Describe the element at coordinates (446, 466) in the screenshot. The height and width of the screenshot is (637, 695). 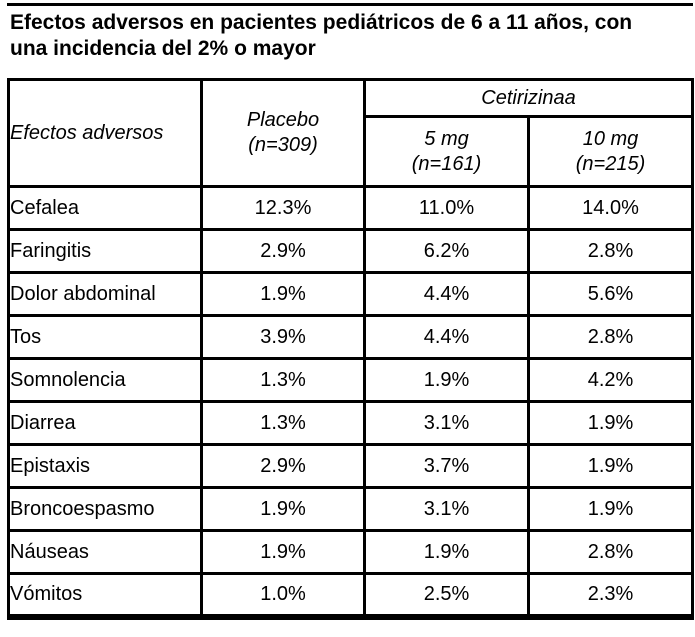
I see `dose5-value-cell: 3.7%` at that location.